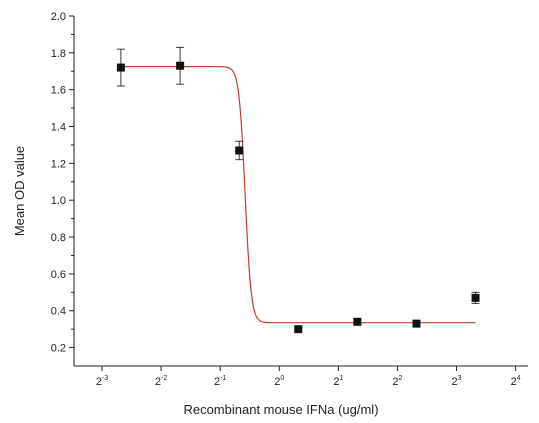  I want to click on x-tick-label: 20, so click(279, 381).